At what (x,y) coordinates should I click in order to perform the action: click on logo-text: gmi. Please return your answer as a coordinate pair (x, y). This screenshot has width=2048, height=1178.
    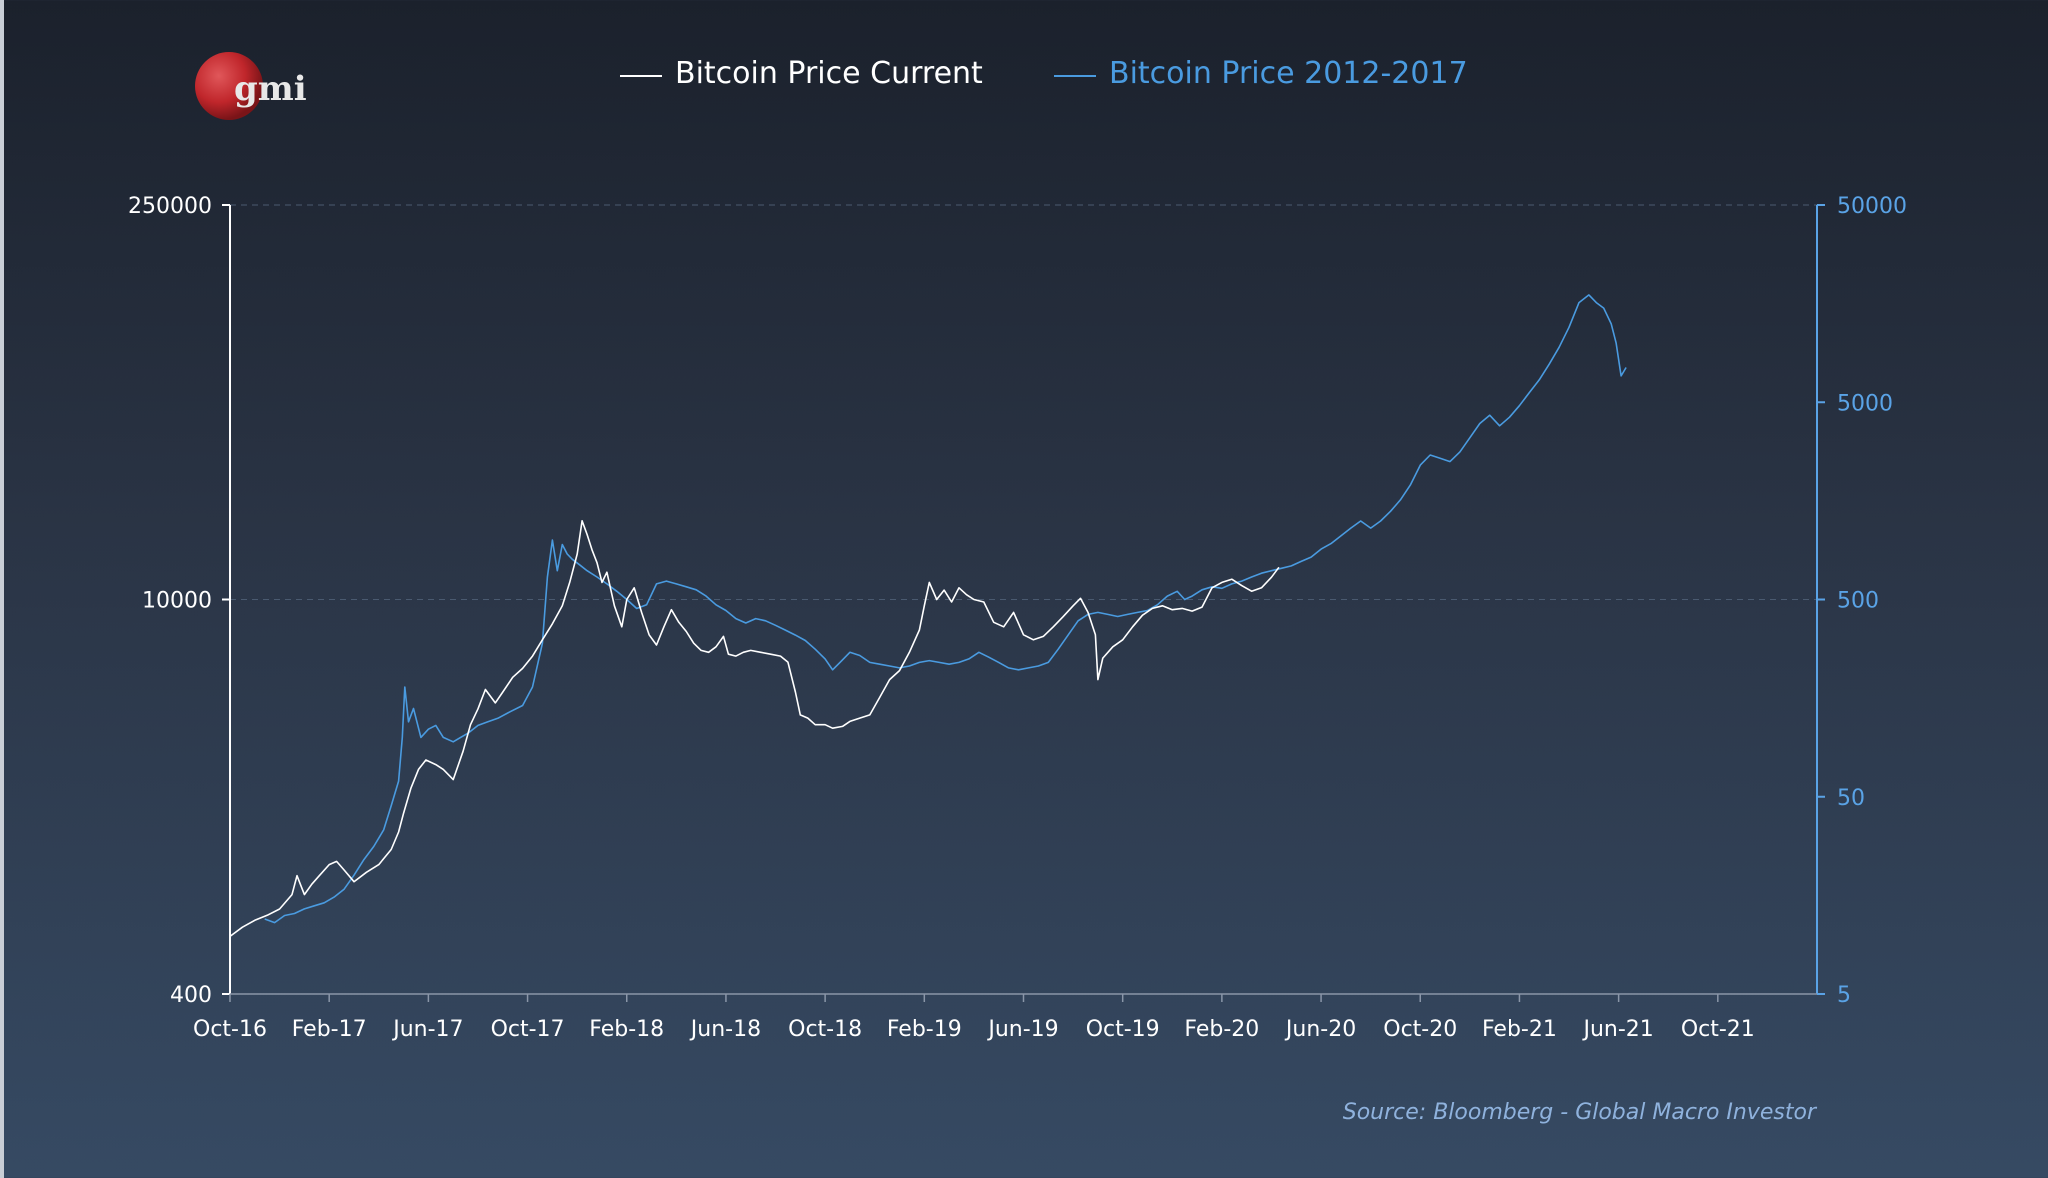
    Looking at the image, I should click on (270, 89).